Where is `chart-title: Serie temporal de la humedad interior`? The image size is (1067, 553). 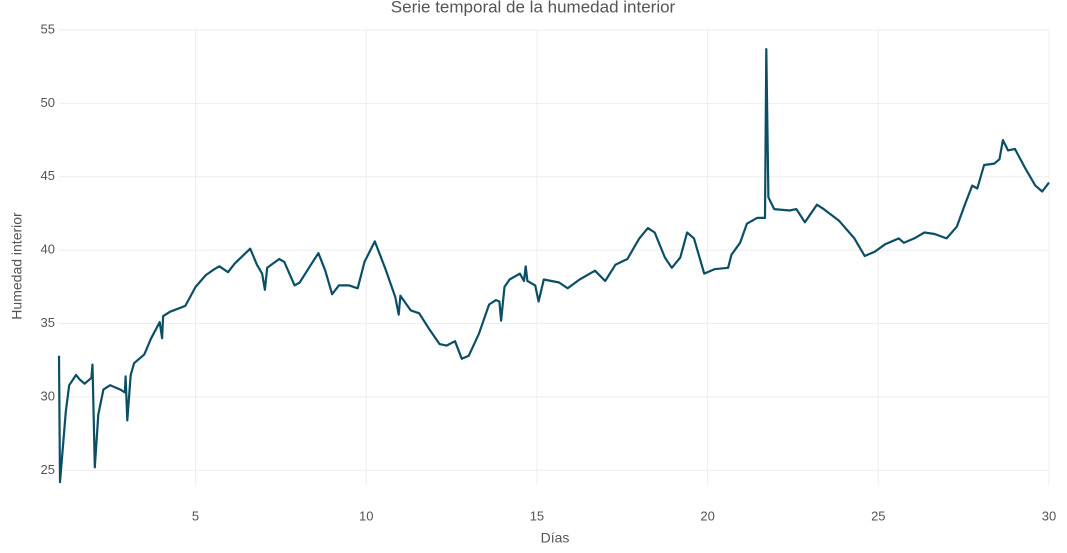 chart-title: Serie temporal de la humedad interior is located at coordinates (533, 8).